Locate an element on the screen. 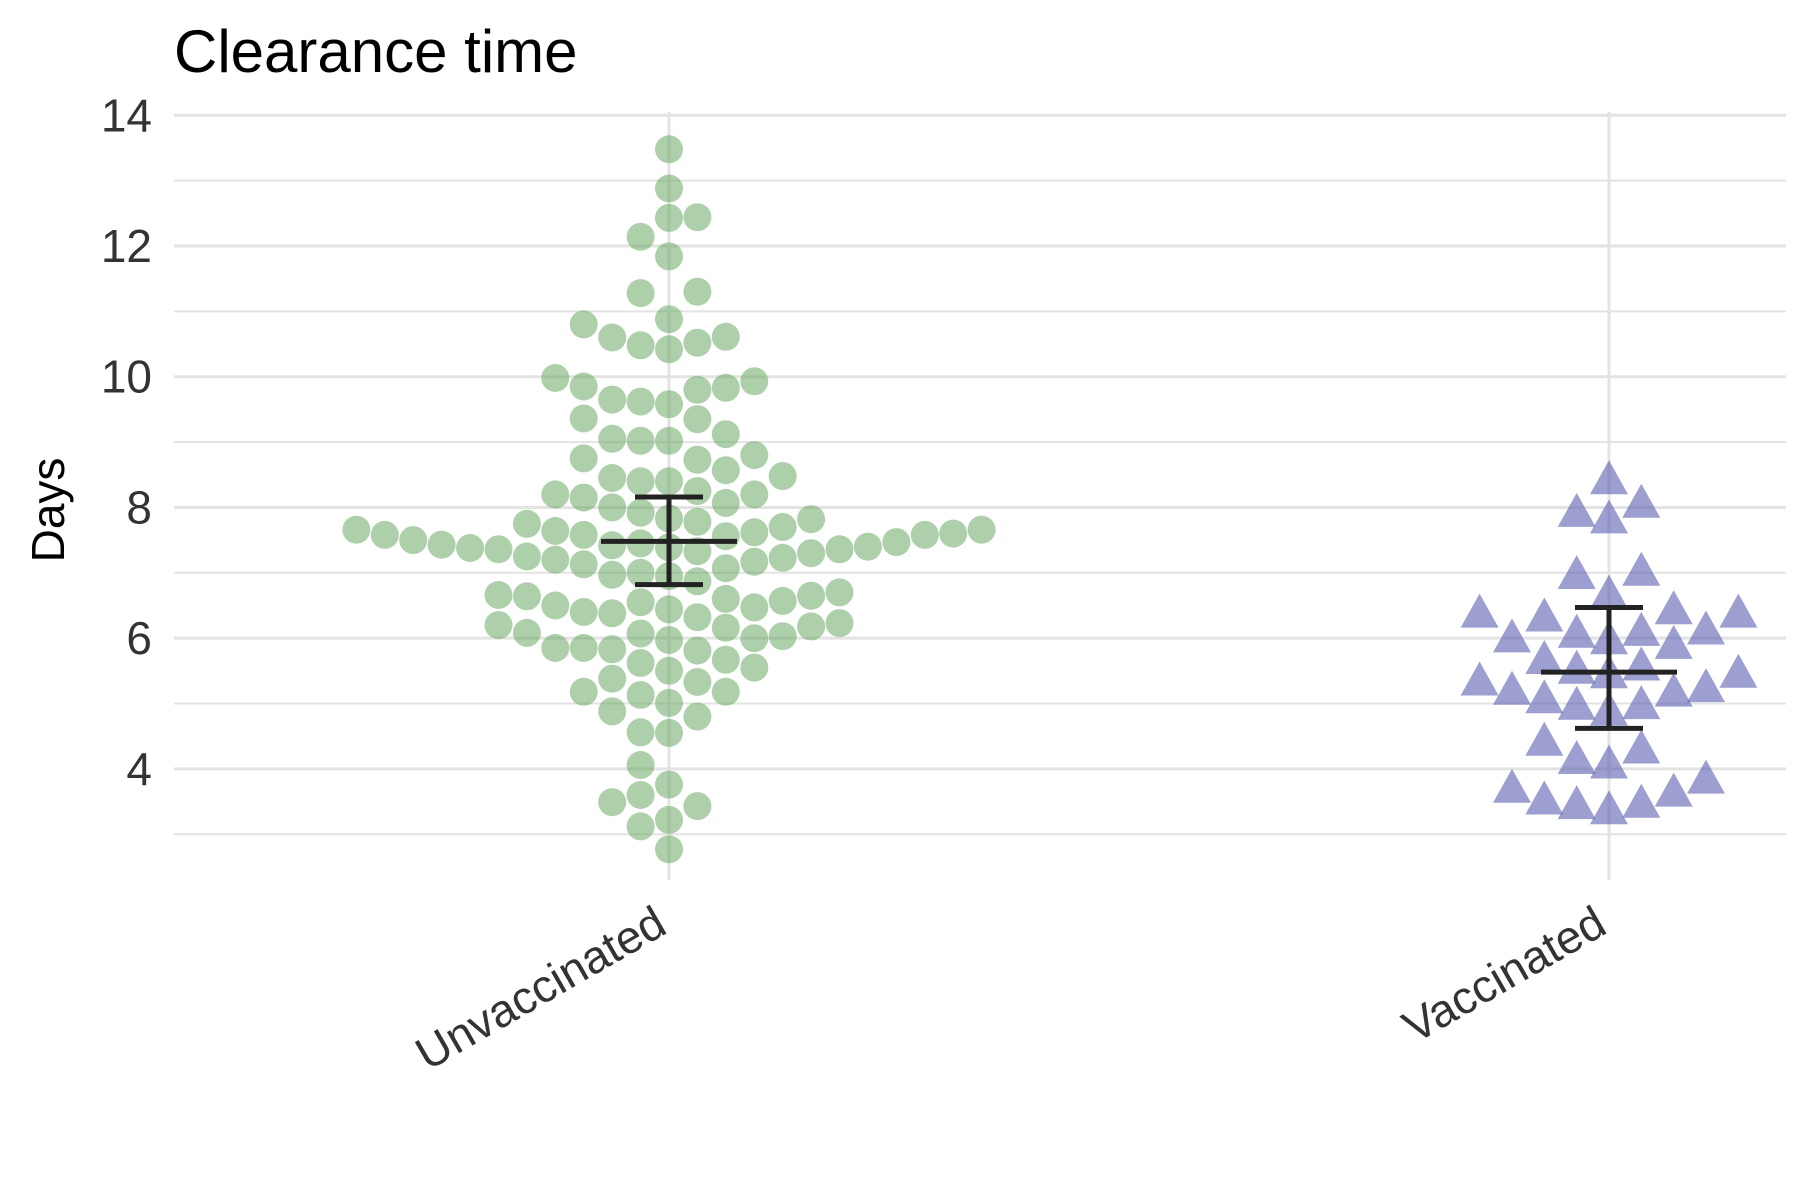 This screenshot has width=1800, height=1200. y-tick-labels: 4 6 8 10 12 14 is located at coordinates (126, 442).